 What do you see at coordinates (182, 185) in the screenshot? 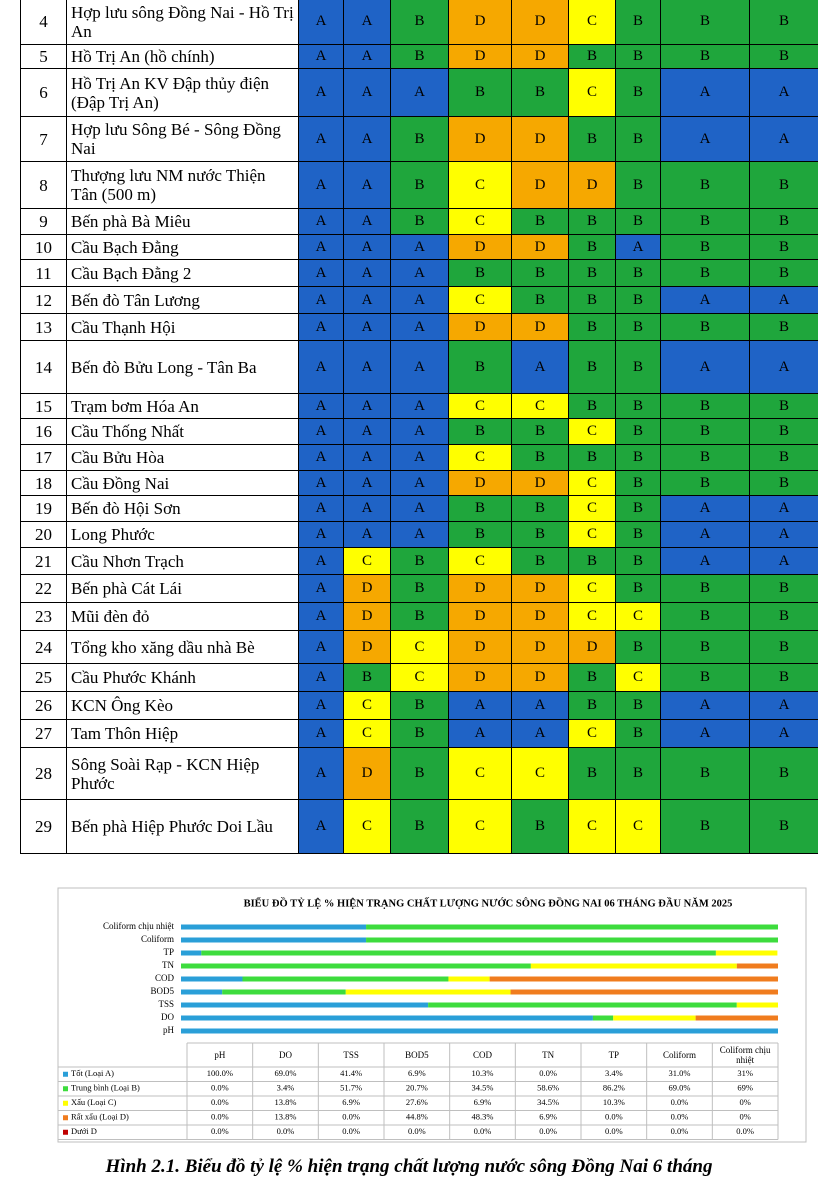
I see `station-name: Thượng lưu NM nước Thiện Tân (500 m)` at bounding box center [182, 185].